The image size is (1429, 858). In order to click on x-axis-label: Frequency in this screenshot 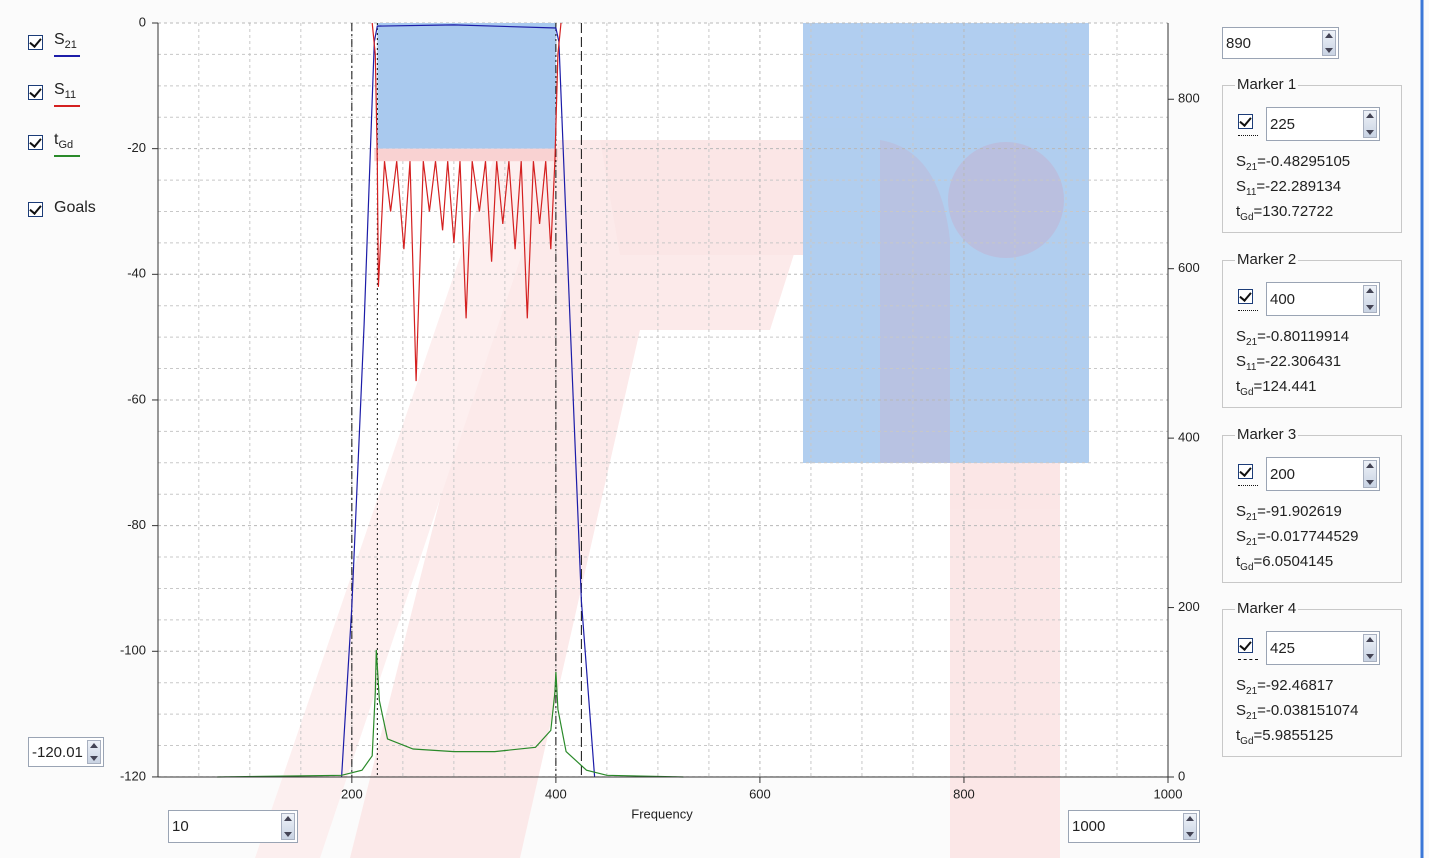, I will do `click(662, 813)`.